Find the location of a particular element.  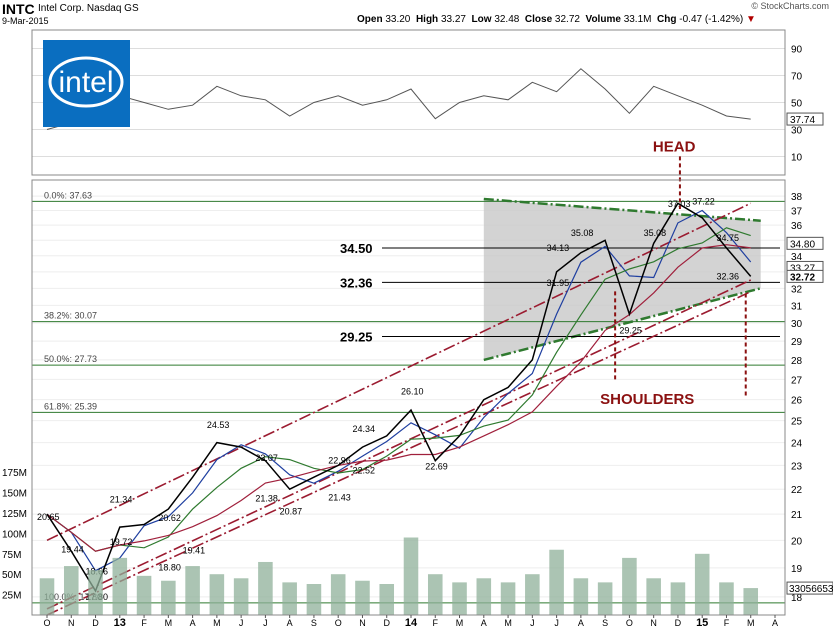

price-data-label: 29.25 is located at coordinates (630, 330).